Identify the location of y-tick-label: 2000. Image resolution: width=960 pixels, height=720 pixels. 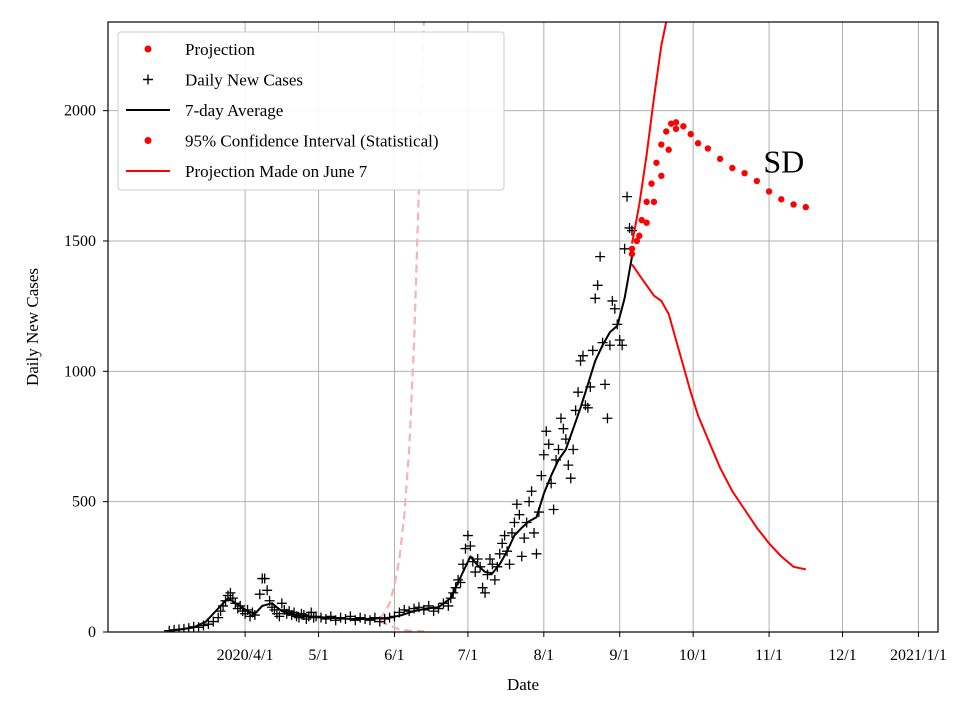
(80, 111).